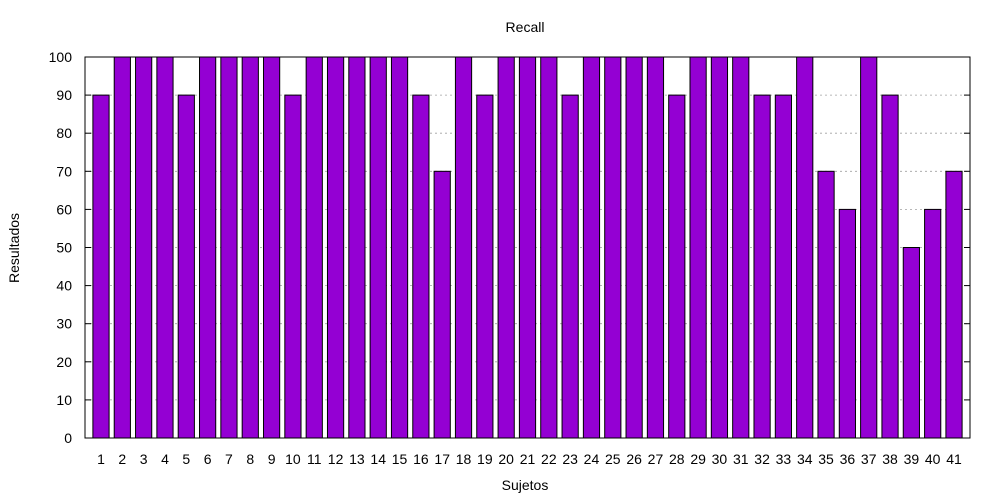 The width and height of the screenshot is (1000, 500). What do you see at coordinates (64, 248) in the screenshot?
I see `y-tick-label: 50` at bounding box center [64, 248].